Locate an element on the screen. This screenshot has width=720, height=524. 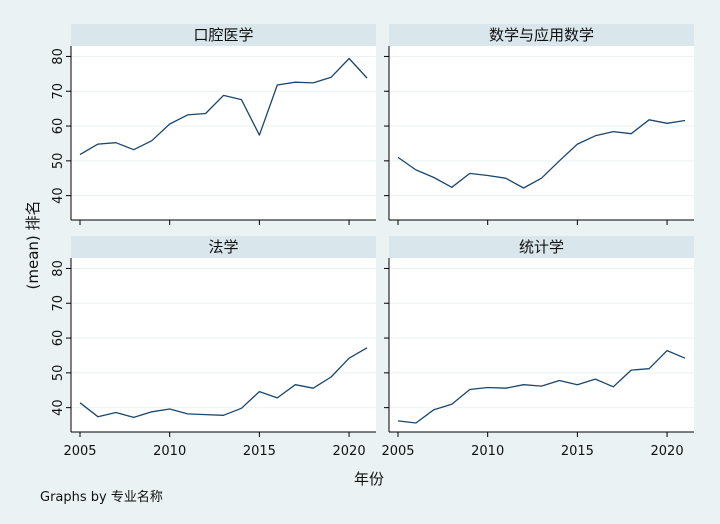
graphs-by-note: Graphs by 专业名称 is located at coordinates (101, 497).